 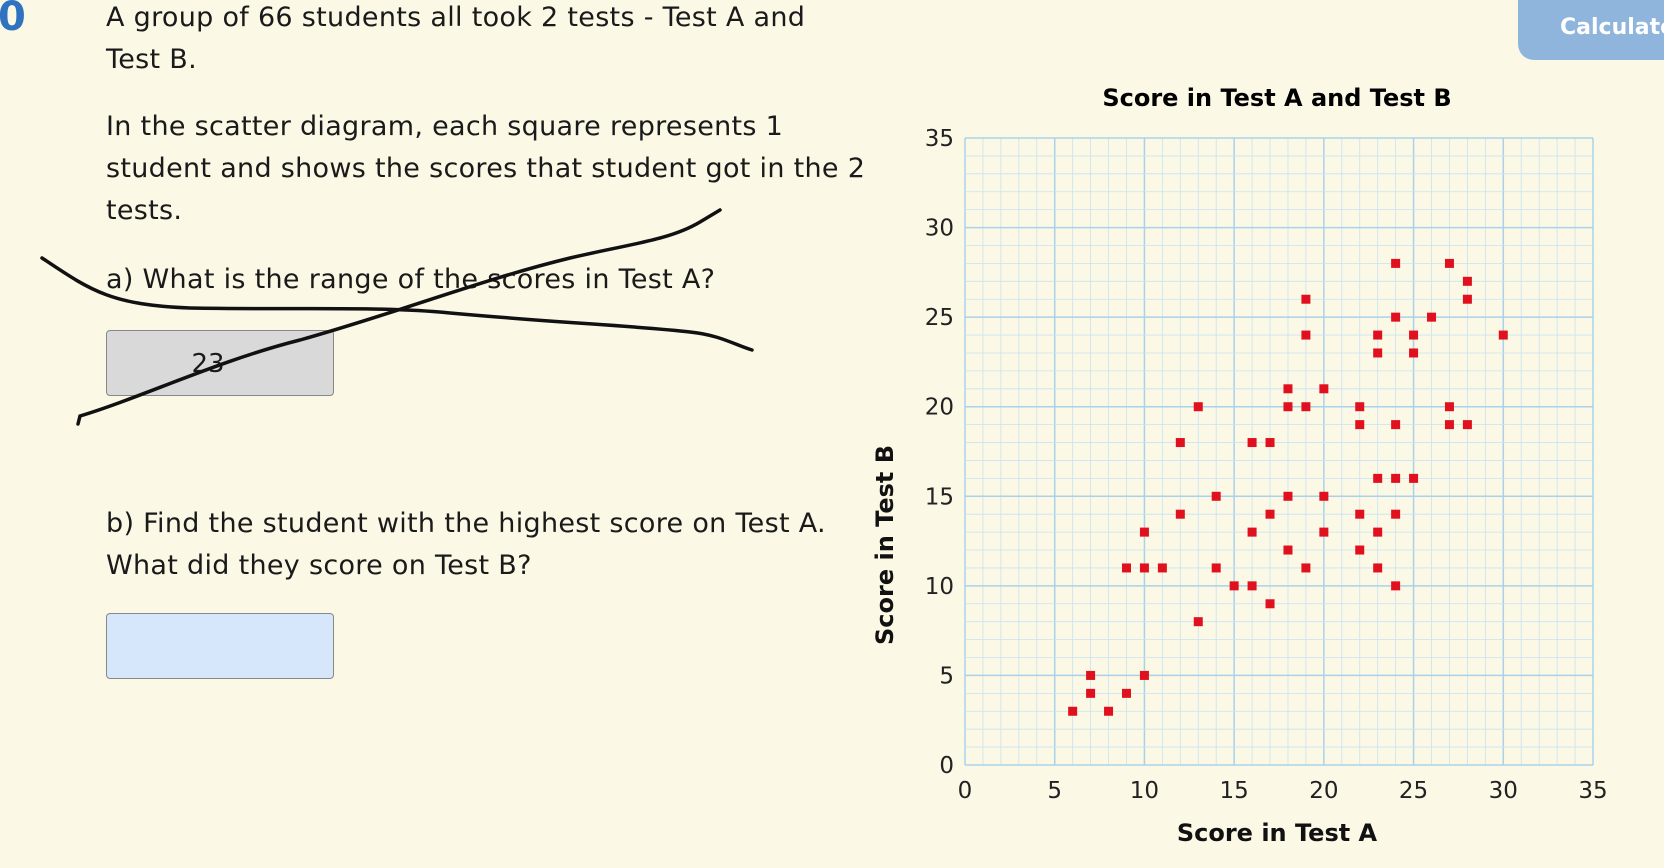 What do you see at coordinates (946, 766) in the screenshot?
I see `y-tick-label: 0` at bounding box center [946, 766].